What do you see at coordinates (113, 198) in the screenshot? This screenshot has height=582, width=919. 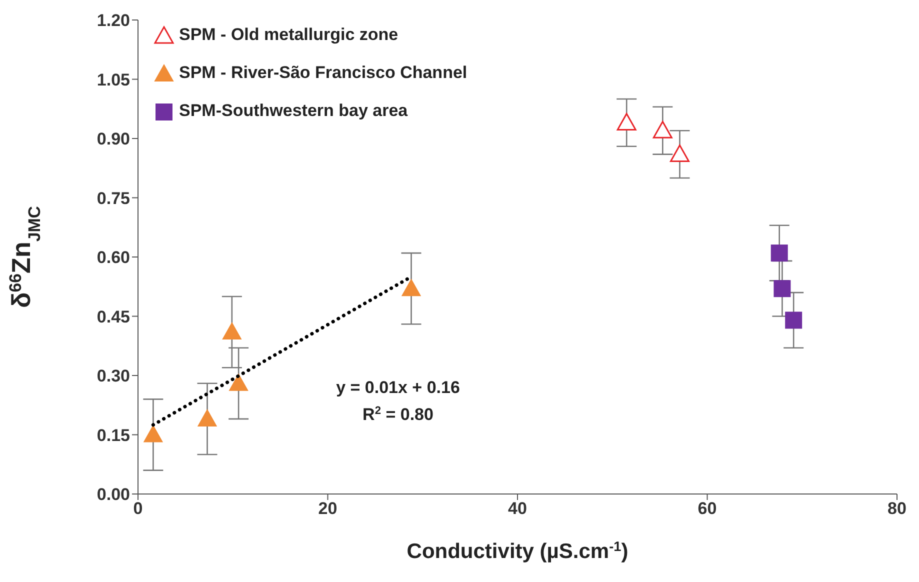 I see `y-tick-label: 0.75` at bounding box center [113, 198].